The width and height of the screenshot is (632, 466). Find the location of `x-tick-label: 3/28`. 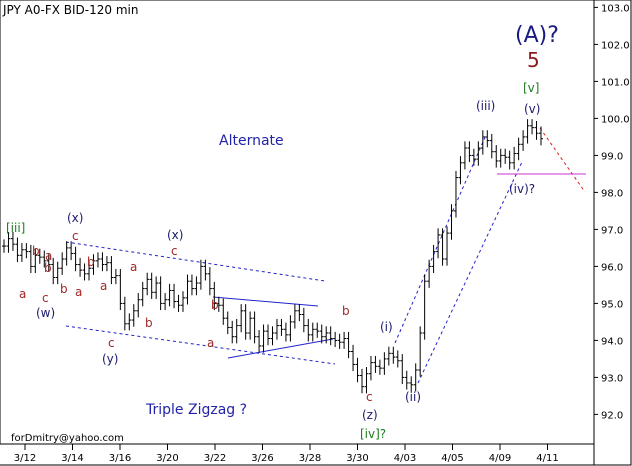

x-tick-label: 3/28 is located at coordinates (310, 458).